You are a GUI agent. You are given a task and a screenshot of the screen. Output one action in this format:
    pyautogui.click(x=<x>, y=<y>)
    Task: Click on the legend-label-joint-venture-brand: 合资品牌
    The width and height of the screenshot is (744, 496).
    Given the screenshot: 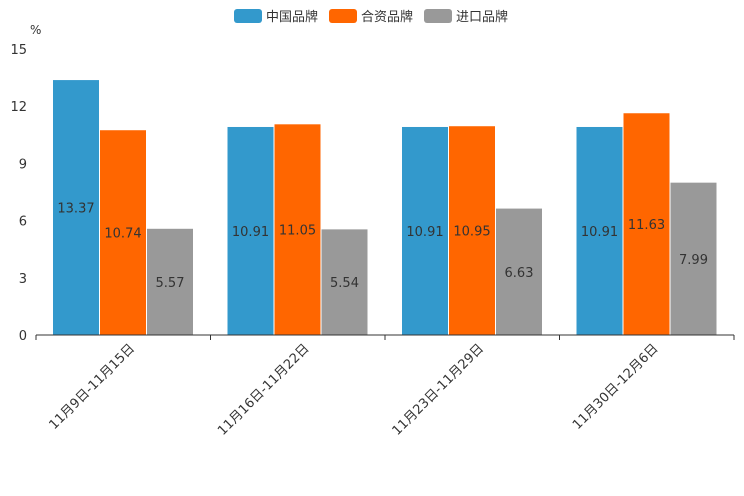 What is the action you would take?
    pyautogui.click(x=387, y=17)
    